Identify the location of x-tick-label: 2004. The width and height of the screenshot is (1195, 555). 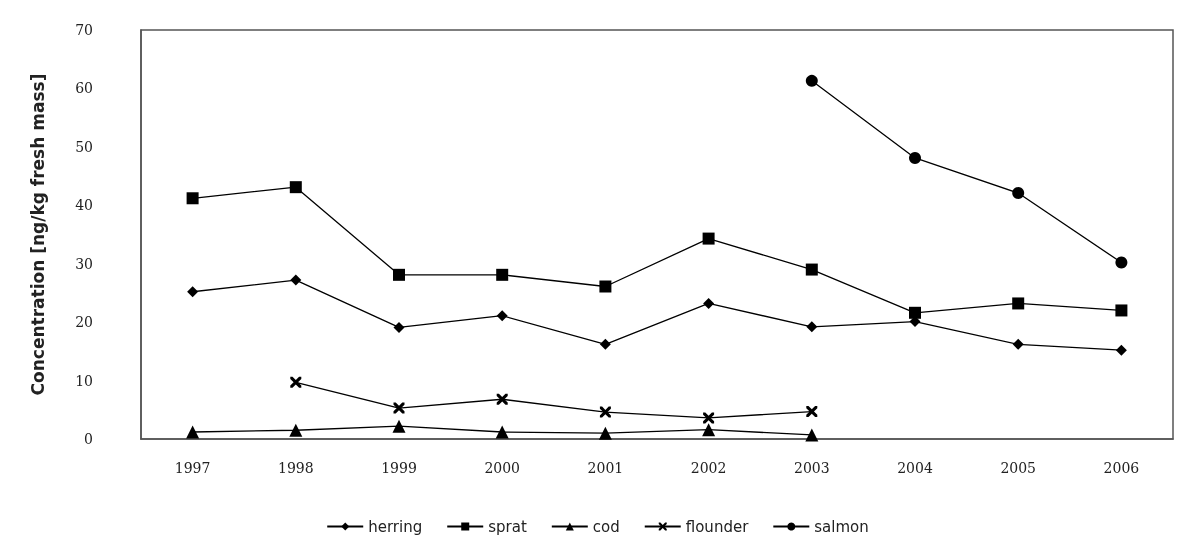
(915, 468).